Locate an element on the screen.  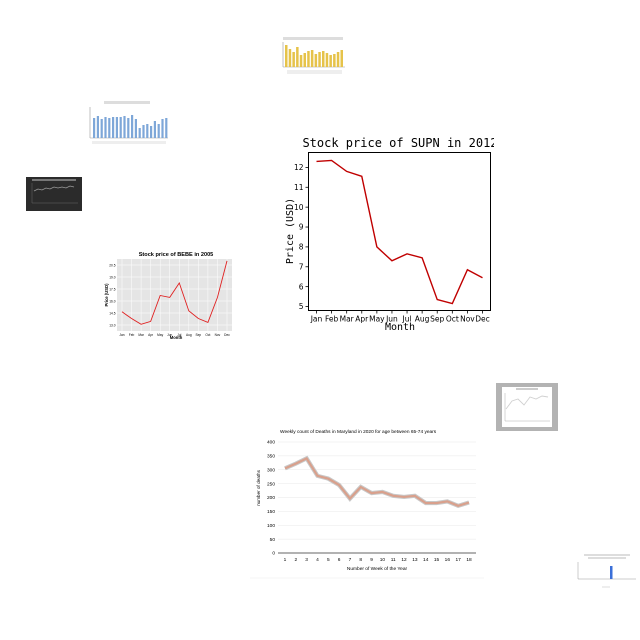
bebe-series-line is located at coordinates (174, 292).